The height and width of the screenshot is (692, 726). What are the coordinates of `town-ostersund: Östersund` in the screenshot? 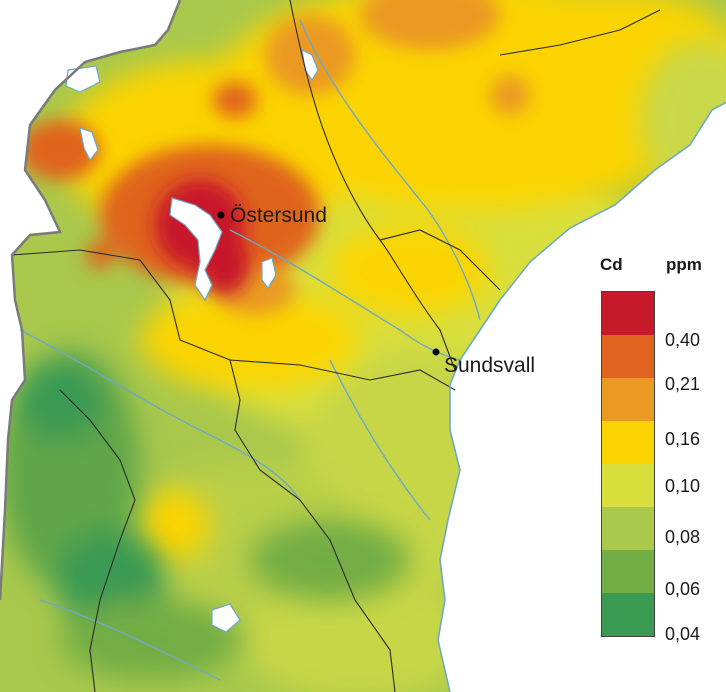 It's located at (272, 215).